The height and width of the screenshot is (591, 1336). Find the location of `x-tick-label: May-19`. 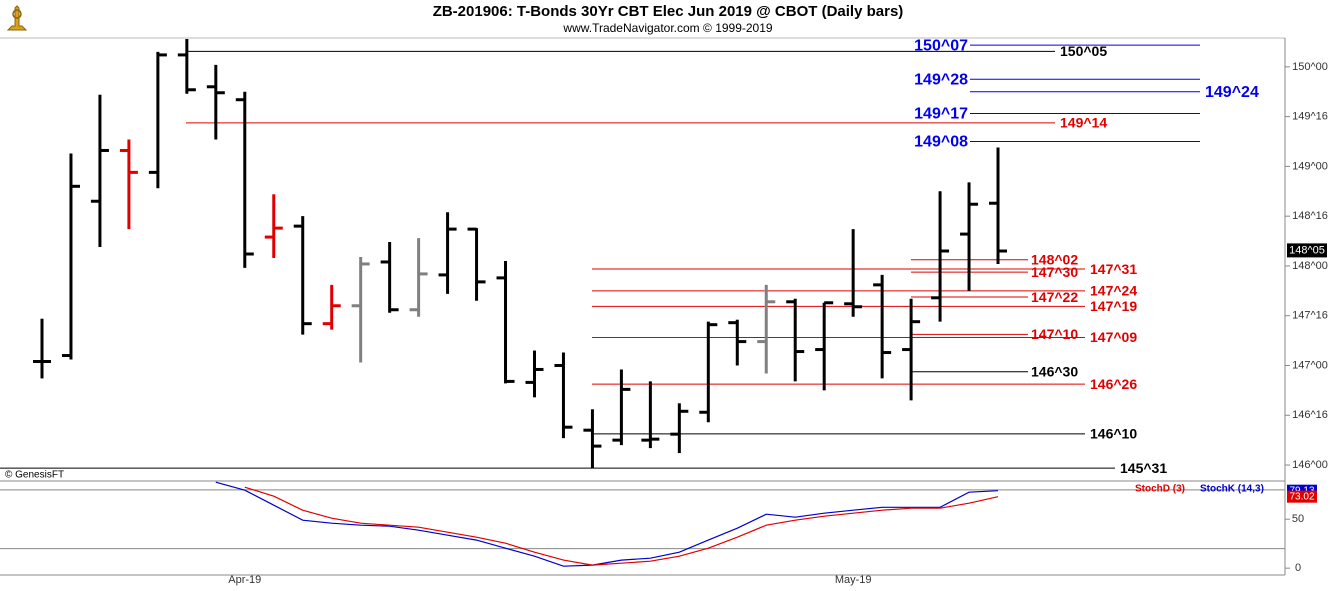

x-tick-label: May-19 is located at coordinates (853, 580).